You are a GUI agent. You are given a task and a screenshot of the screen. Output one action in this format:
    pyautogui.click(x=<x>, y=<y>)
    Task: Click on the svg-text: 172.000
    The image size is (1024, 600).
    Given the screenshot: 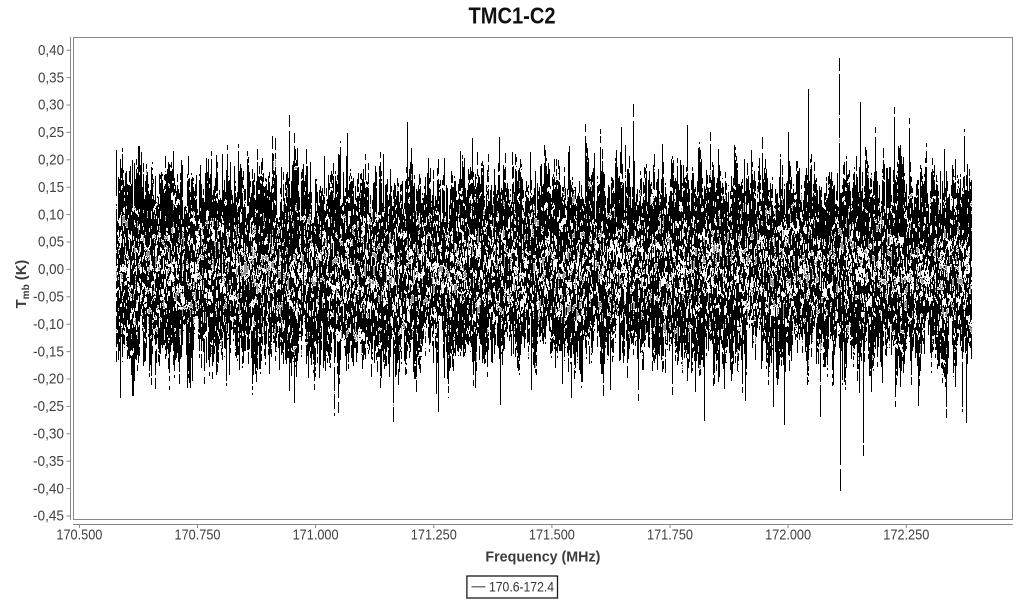 What is the action you would take?
    pyautogui.click(x=788, y=536)
    